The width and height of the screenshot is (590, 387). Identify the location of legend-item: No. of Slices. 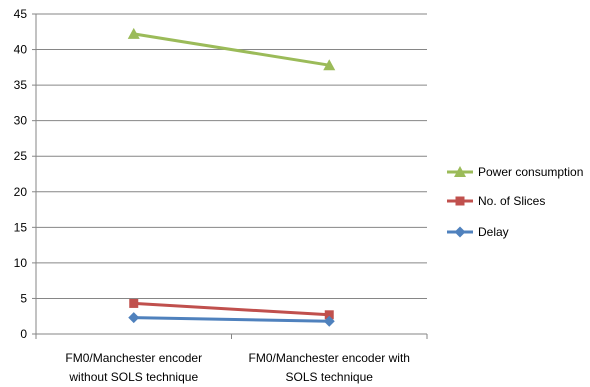
(496, 201).